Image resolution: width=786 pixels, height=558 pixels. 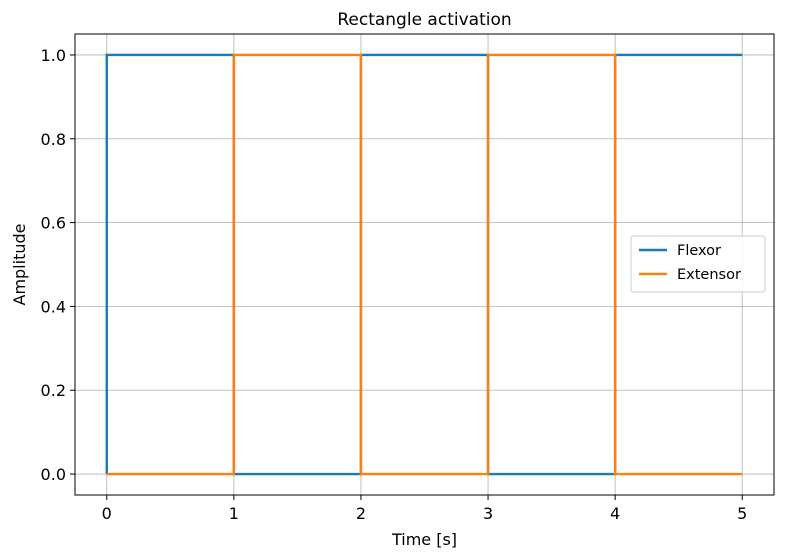 I want to click on legend: Flexor Extensor, so click(x=698, y=264).